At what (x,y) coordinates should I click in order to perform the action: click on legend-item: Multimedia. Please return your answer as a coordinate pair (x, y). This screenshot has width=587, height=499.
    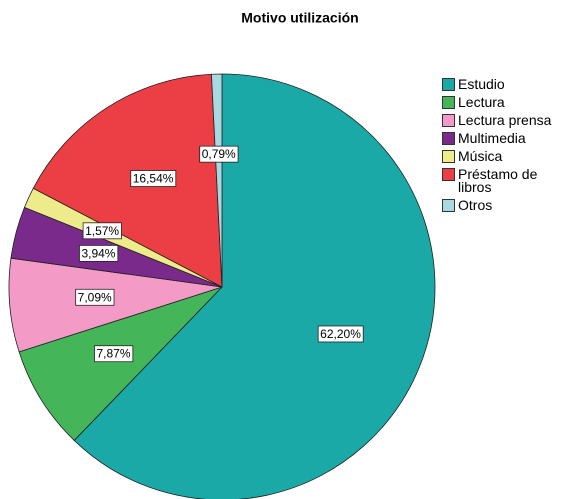
    Looking at the image, I should click on (504, 138).